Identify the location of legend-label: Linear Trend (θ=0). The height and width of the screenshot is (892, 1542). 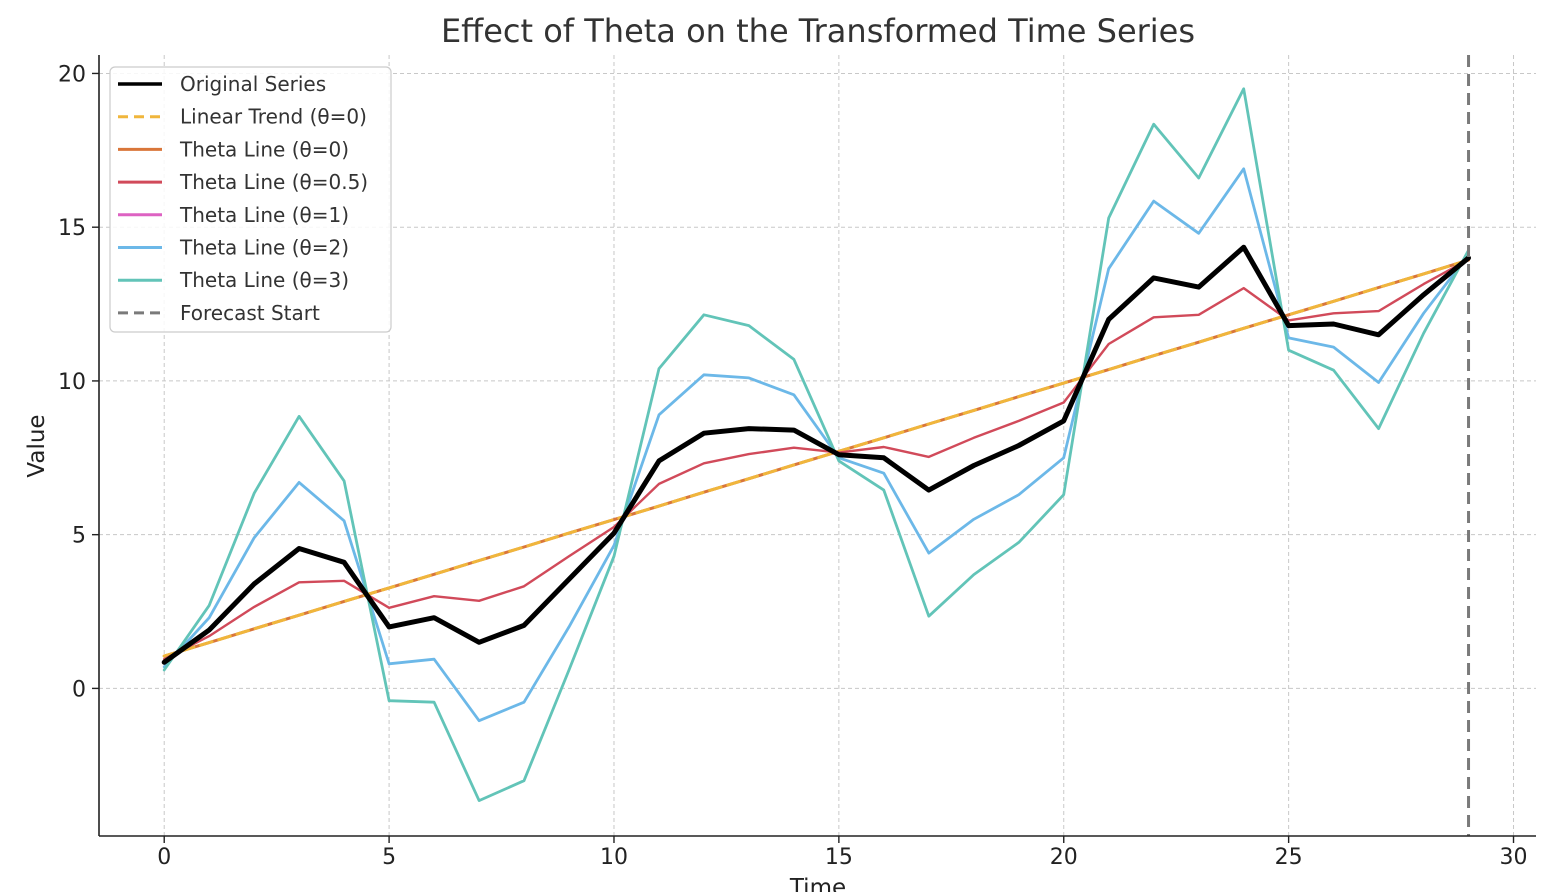
(273, 117).